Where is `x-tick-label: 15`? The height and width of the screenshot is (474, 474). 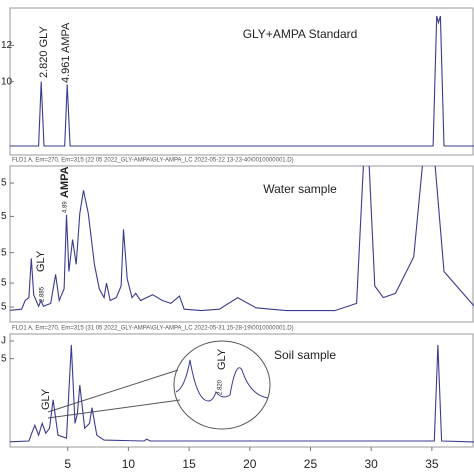 x-tick-label: 15 is located at coordinates (189, 464).